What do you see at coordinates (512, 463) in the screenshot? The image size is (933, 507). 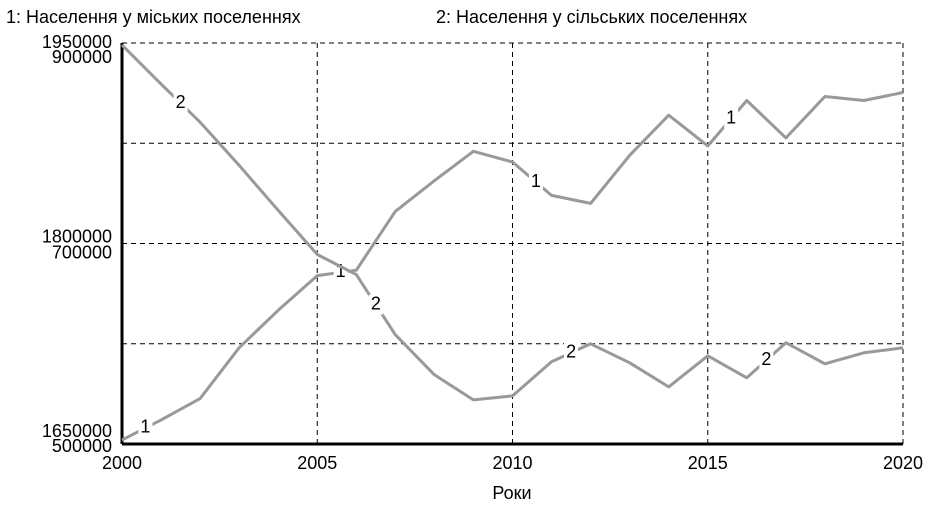 I see `x-tick-label: 2010` at bounding box center [512, 463].